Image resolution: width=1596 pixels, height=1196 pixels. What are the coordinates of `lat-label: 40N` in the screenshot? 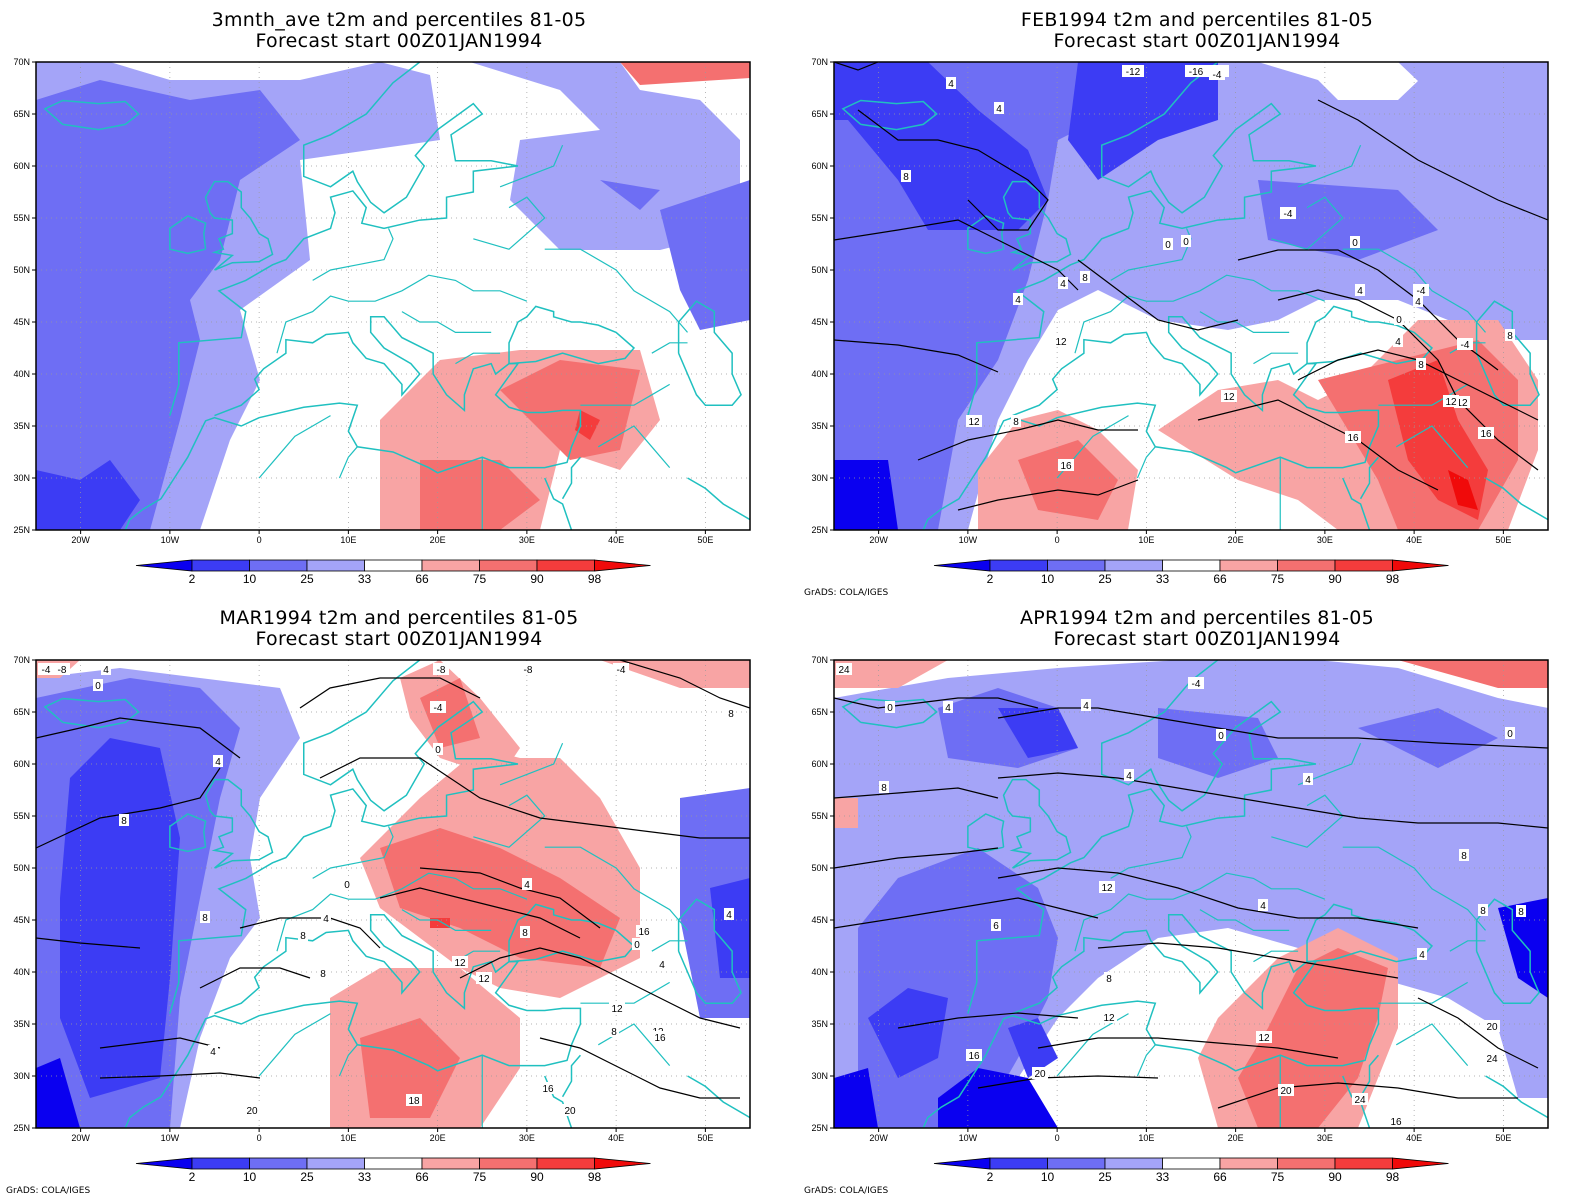 It's located at (819, 374).